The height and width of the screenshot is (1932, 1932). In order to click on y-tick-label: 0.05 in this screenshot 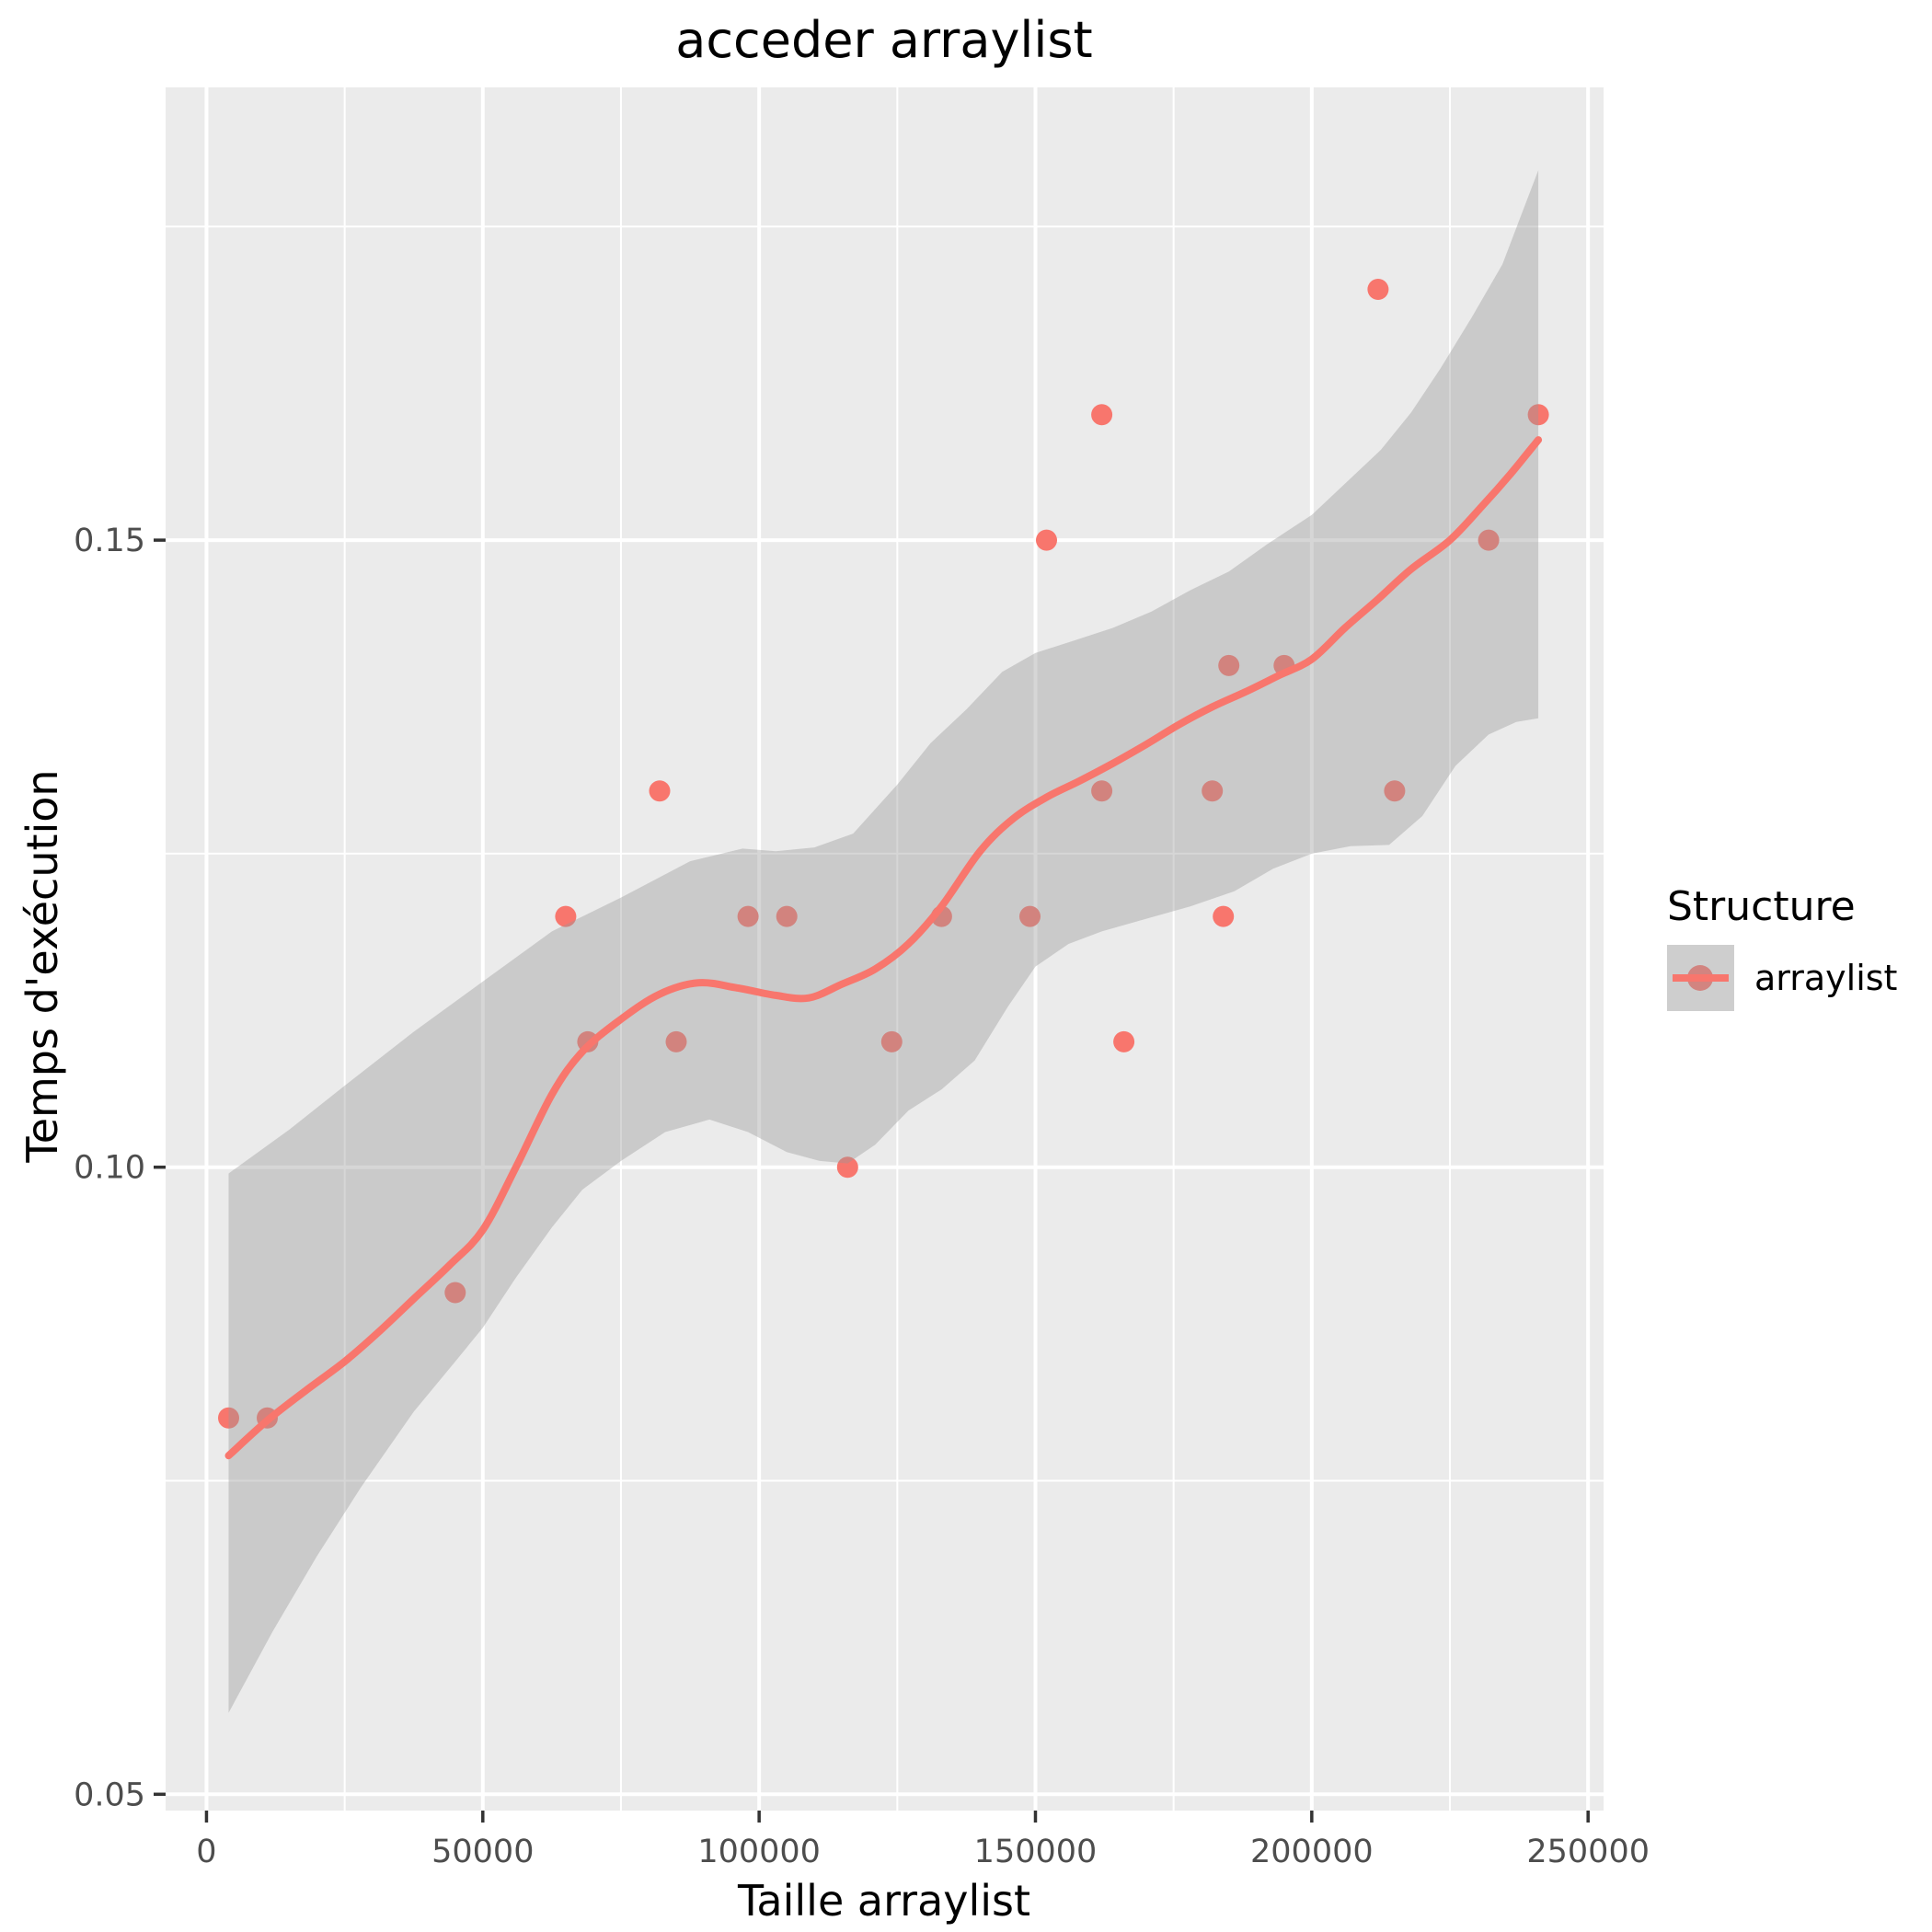, I will do `click(109, 1795)`.